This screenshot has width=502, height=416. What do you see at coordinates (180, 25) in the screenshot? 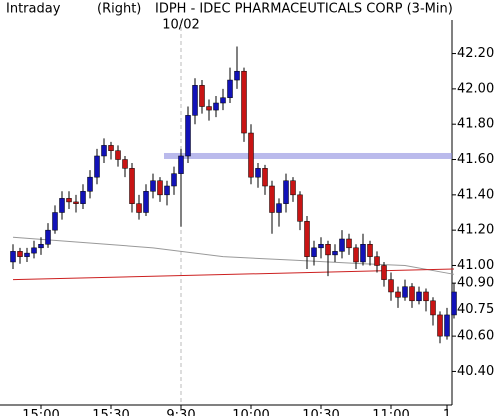
I see `date-annotation: 10/02` at bounding box center [180, 25].